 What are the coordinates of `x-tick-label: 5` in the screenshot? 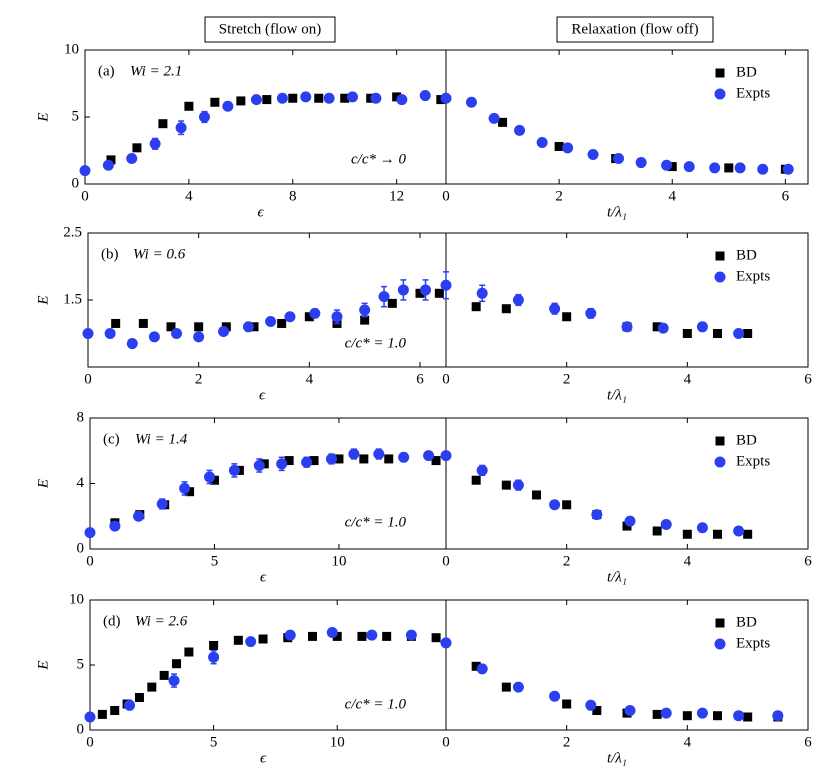 It's located at (215, 561).